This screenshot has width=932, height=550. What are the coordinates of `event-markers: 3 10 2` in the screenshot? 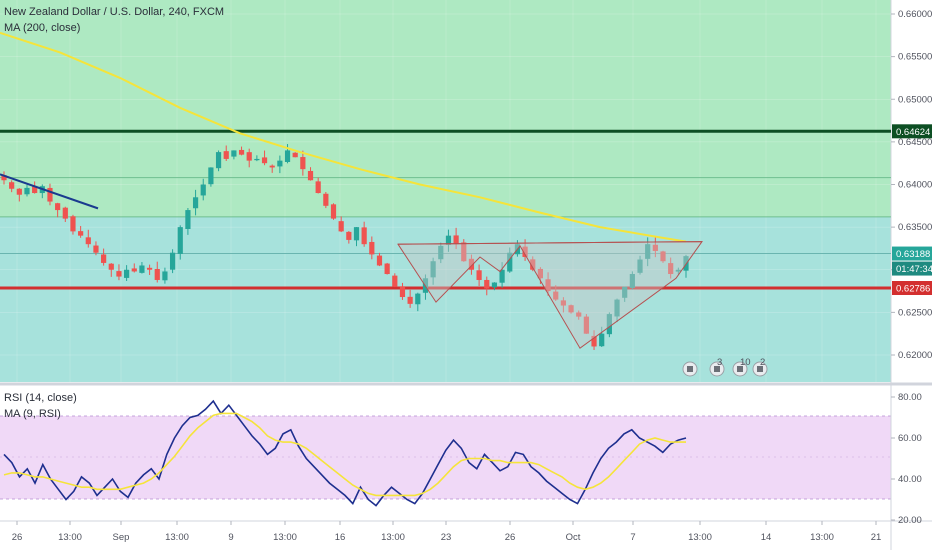 It's located at (725, 367).